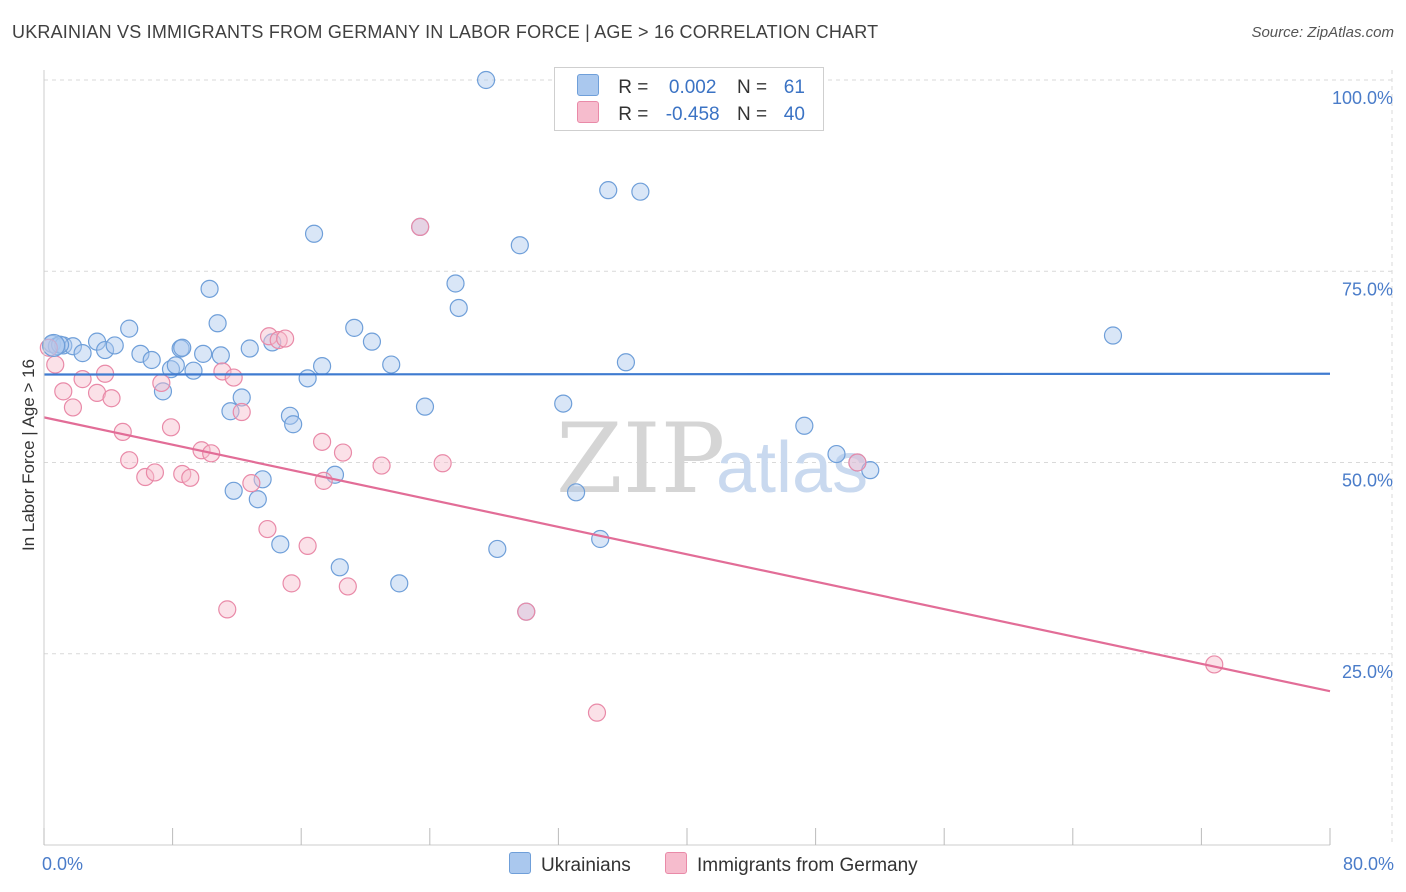 This screenshot has width=1406, height=892. Describe the element at coordinates (687, 374) in the screenshot. I see `ukrainian-trend-line` at that location.